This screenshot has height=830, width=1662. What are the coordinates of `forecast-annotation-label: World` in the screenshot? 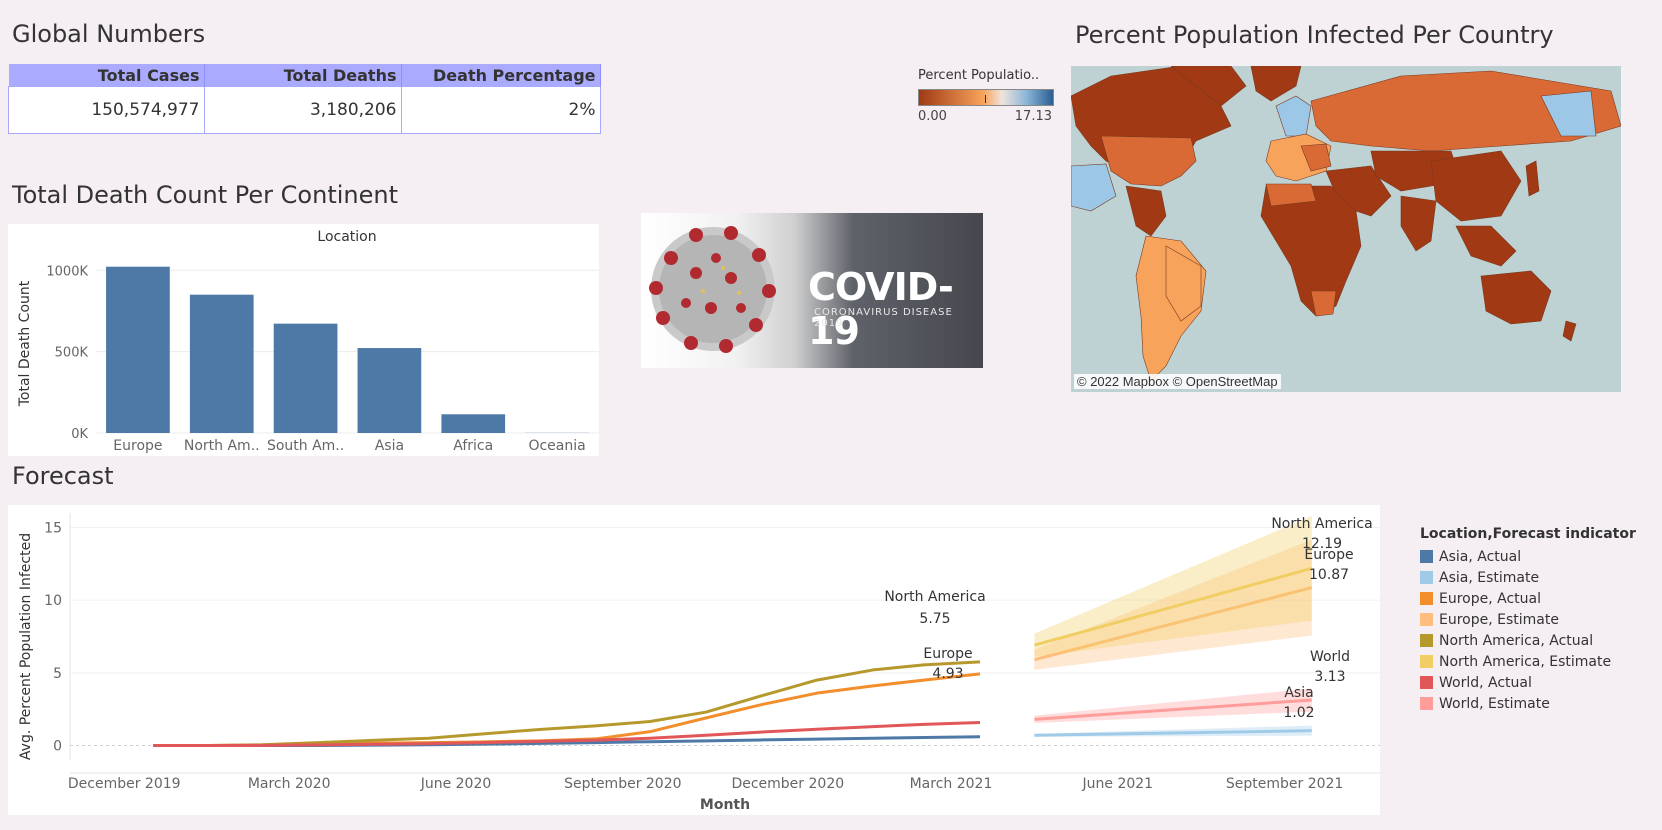 It's located at (1330, 657).